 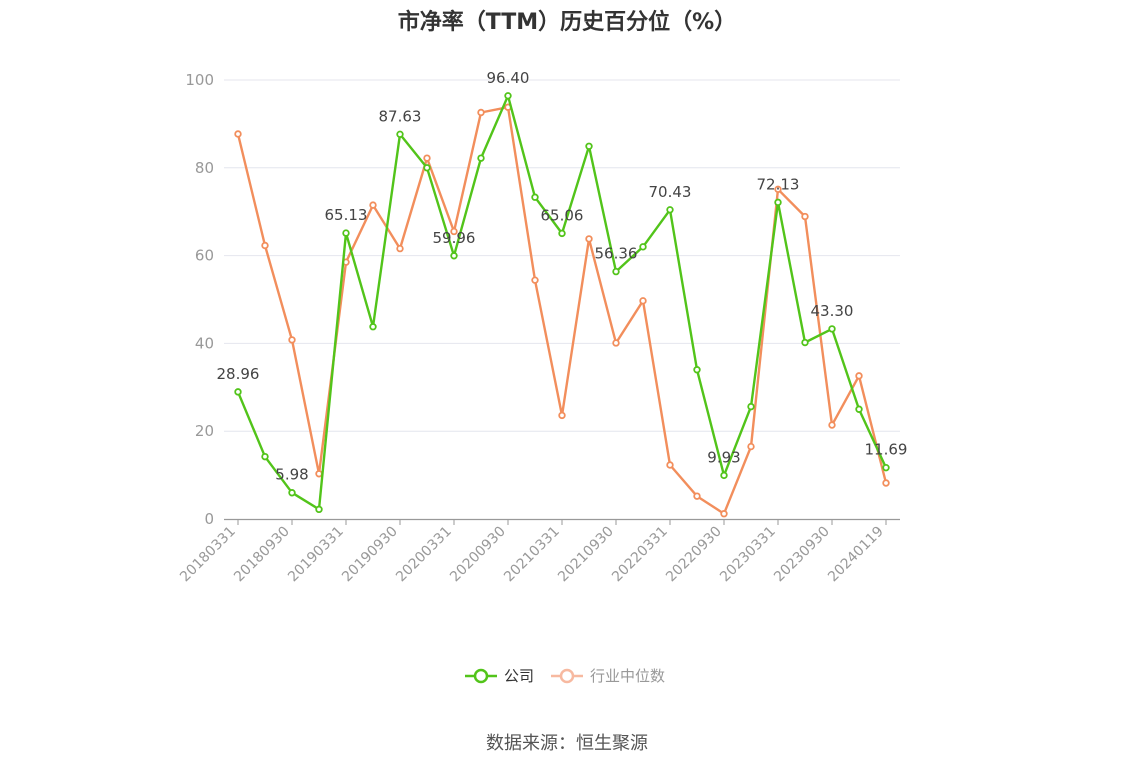 I want to click on x-tick-label: 20200331, so click(x=424, y=555).